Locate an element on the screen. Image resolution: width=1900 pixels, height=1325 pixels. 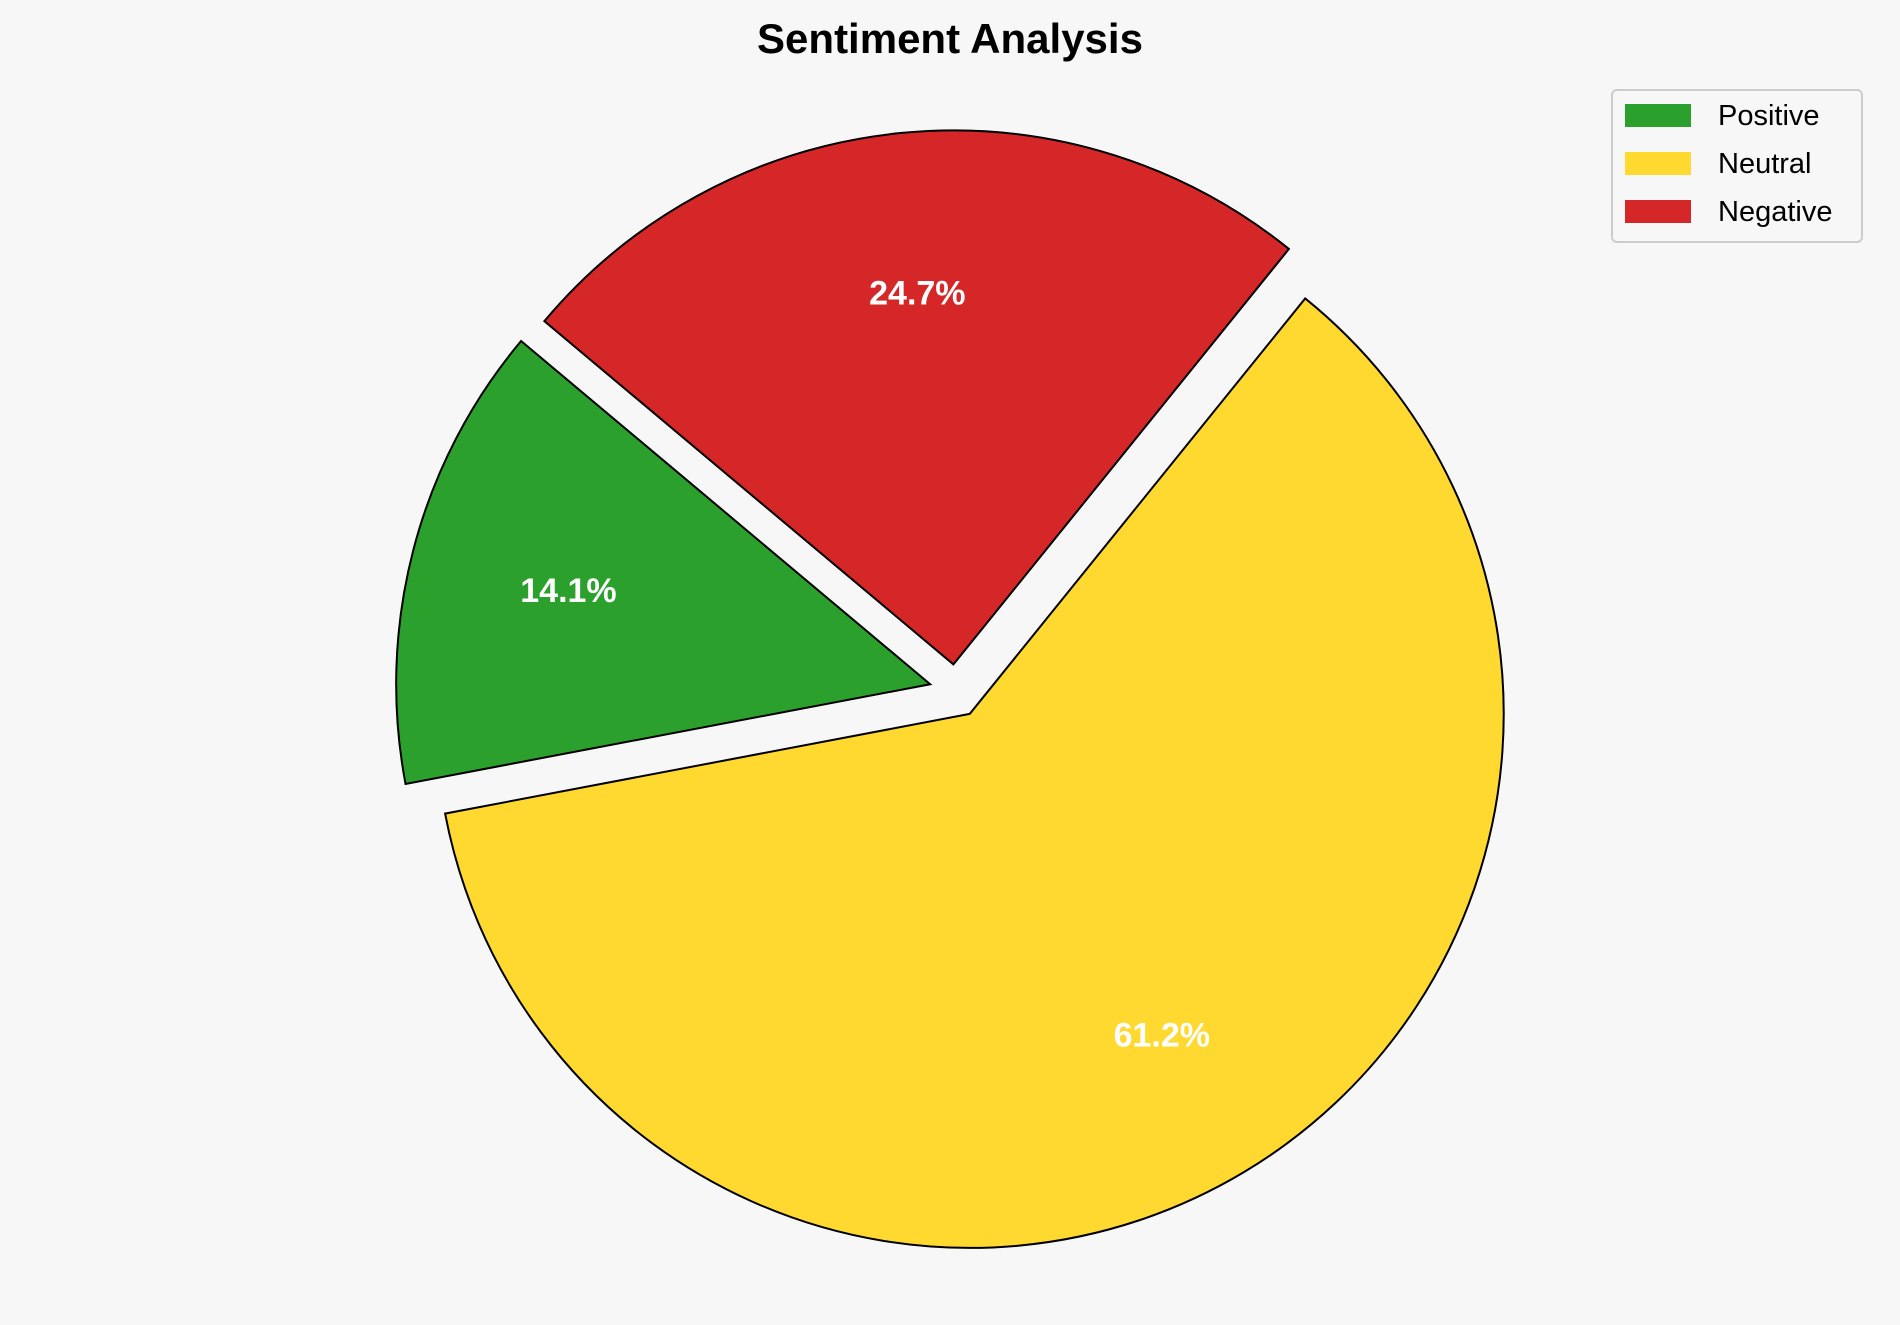
legend-label-neutral: Neutral is located at coordinates (1765, 164).